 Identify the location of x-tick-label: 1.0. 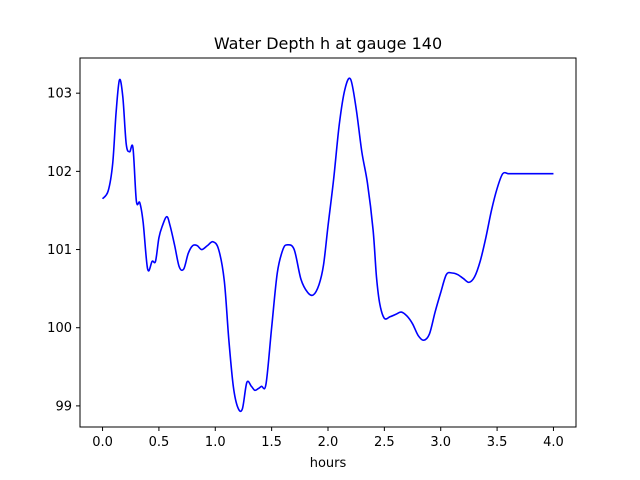
(215, 442).